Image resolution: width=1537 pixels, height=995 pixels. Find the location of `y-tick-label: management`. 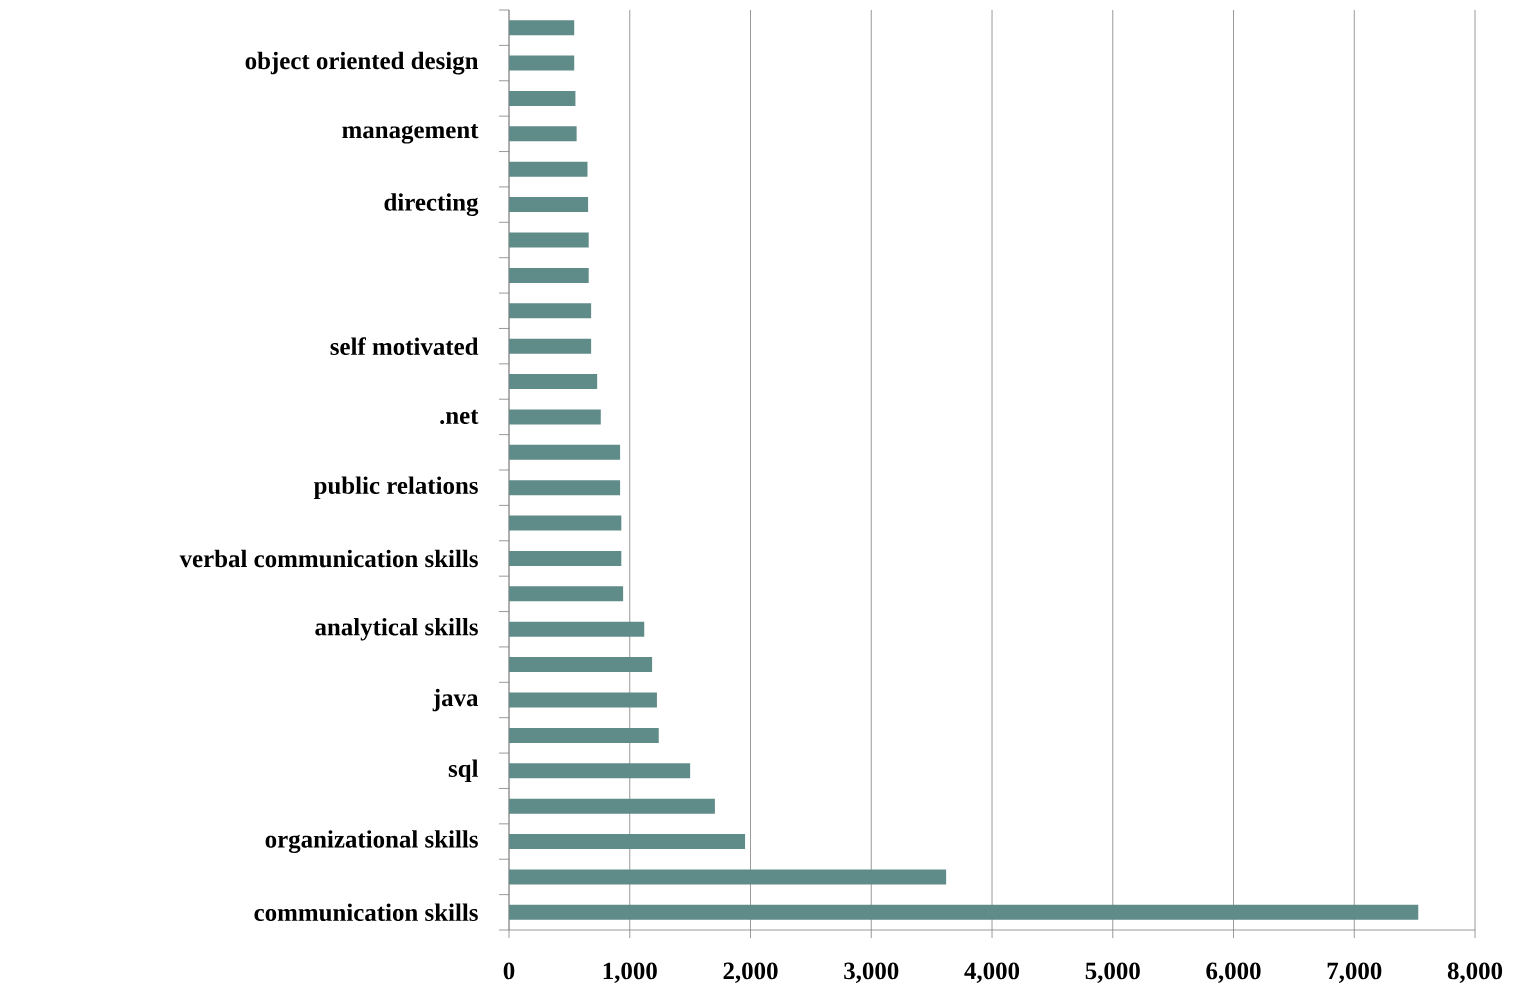

y-tick-label: management is located at coordinates (410, 134).